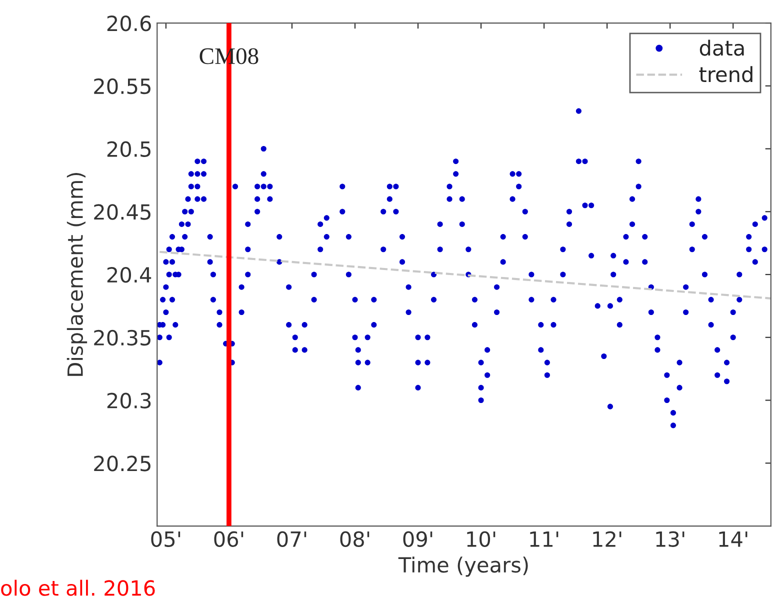 This screenshot has height=606, width=774. Describe the element at coordinates (725, 74) in the screenshot. I see `legend-label: trend` at that location.